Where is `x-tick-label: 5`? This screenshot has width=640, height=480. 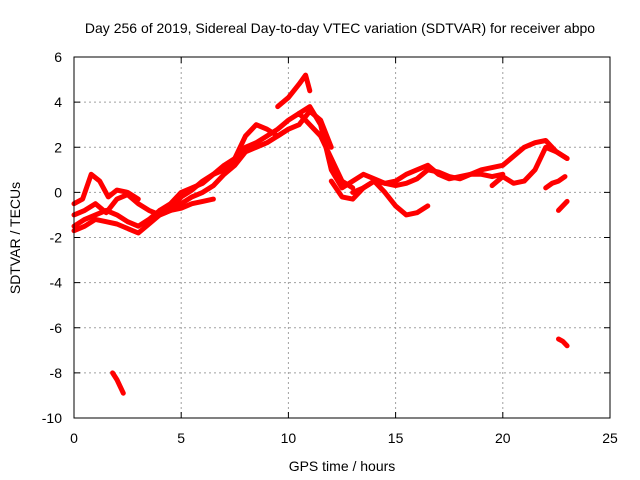 x-tick-label: 5 is located at coordinates (181, 438).